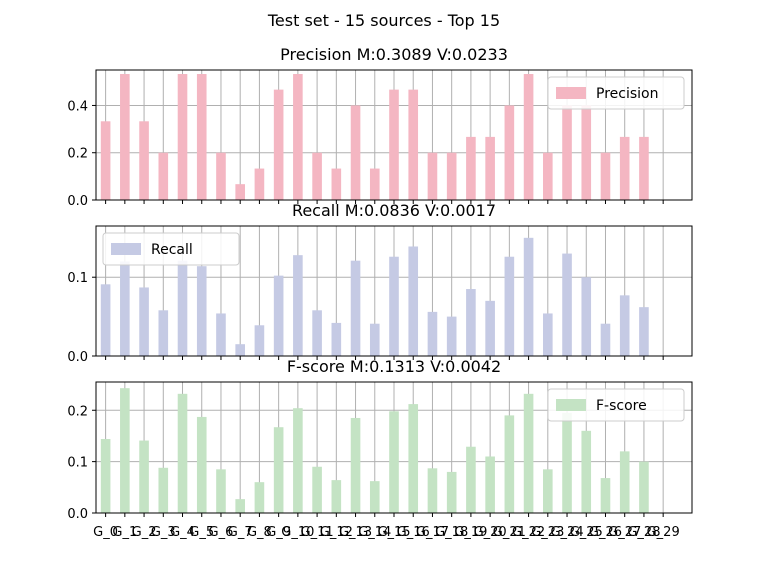  I want to click on panel-title: Recall M:0.0836 V:0.0017, so click(394, 210).